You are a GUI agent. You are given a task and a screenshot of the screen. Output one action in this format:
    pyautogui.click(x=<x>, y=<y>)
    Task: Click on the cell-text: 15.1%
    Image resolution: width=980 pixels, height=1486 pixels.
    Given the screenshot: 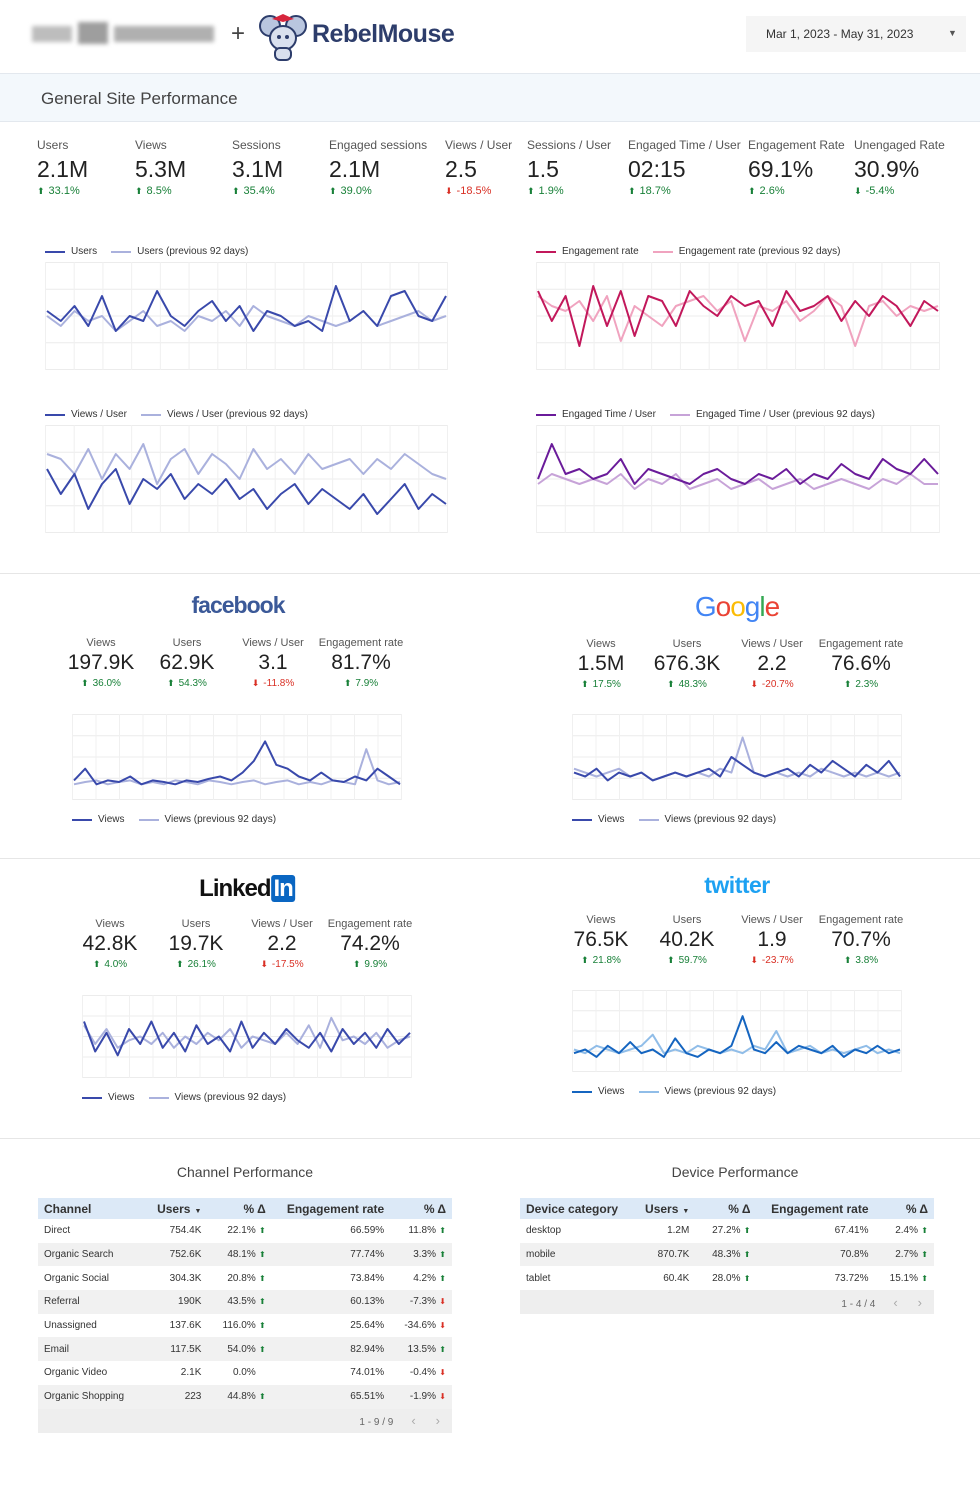 What is the action you would take?
    pyautogui.click(x=903, y=1278)
    